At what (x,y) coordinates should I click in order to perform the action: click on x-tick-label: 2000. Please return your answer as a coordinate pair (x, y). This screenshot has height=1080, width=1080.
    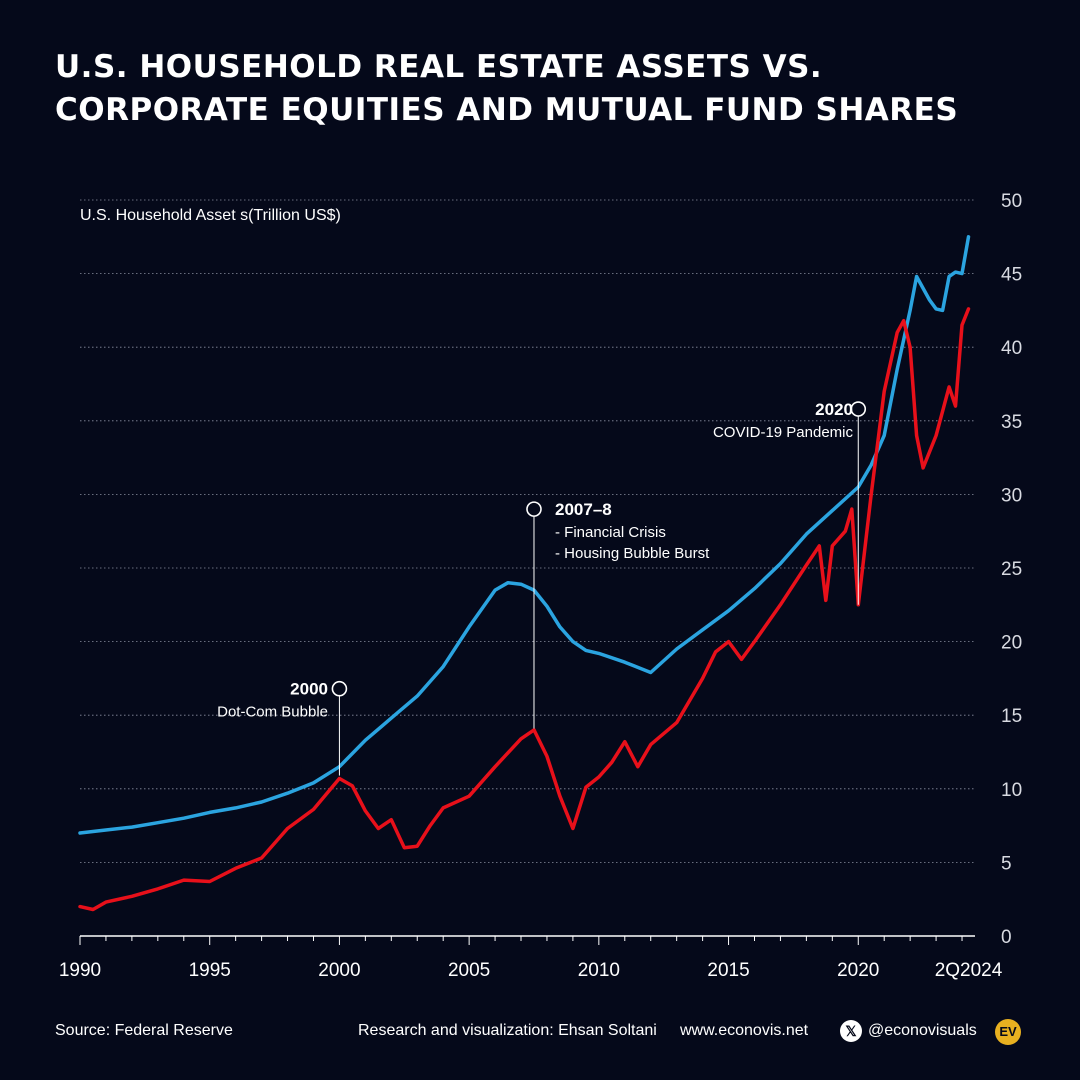
    Looking at the image, I should click on (339, 970).